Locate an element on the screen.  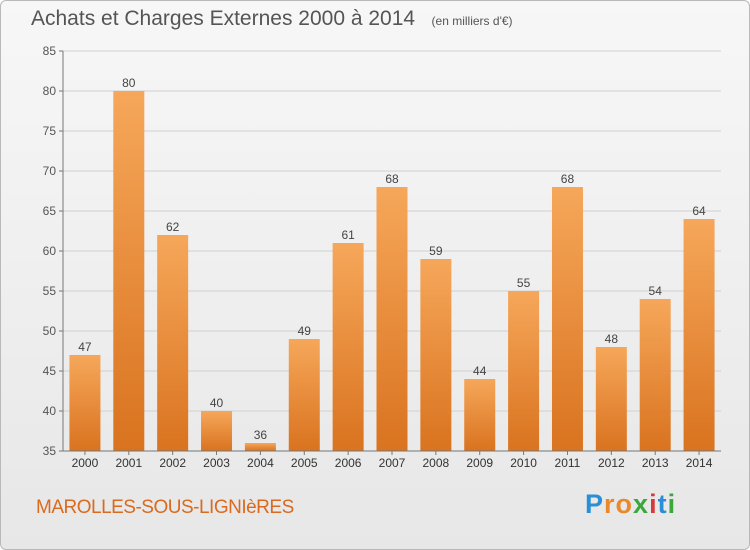
data-label: 48 is located at coordinates (612, 339).